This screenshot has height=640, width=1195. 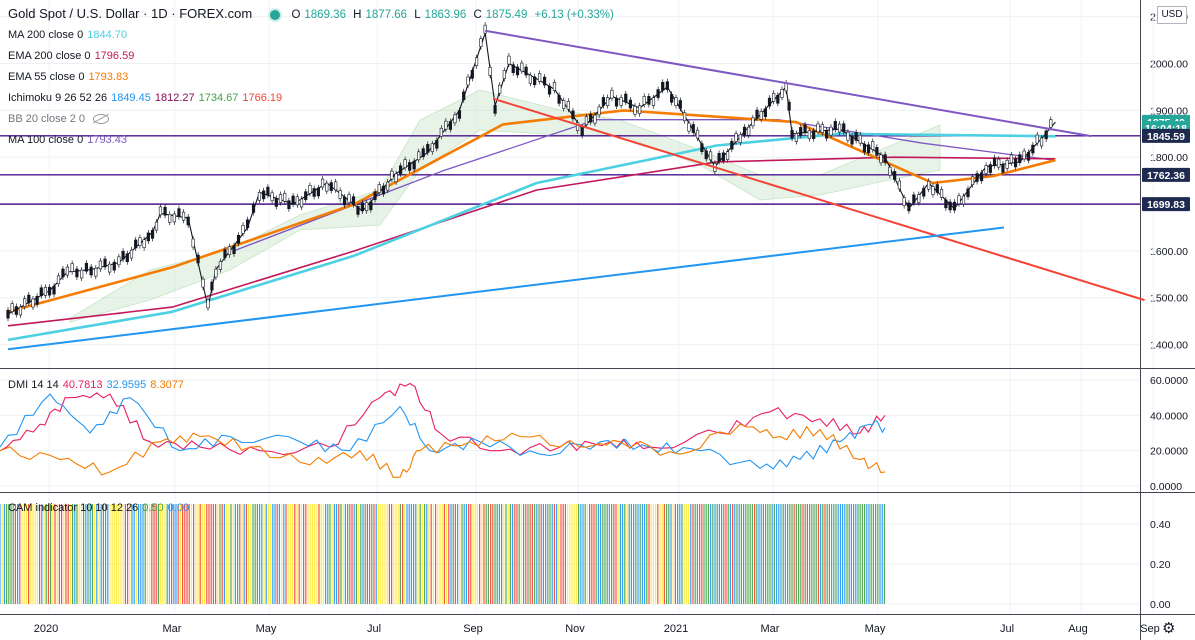 What do you see at coordinates (1172, 15) in the screenshot?
I see `currency-button: USD` at bounding box center [1172, 15].